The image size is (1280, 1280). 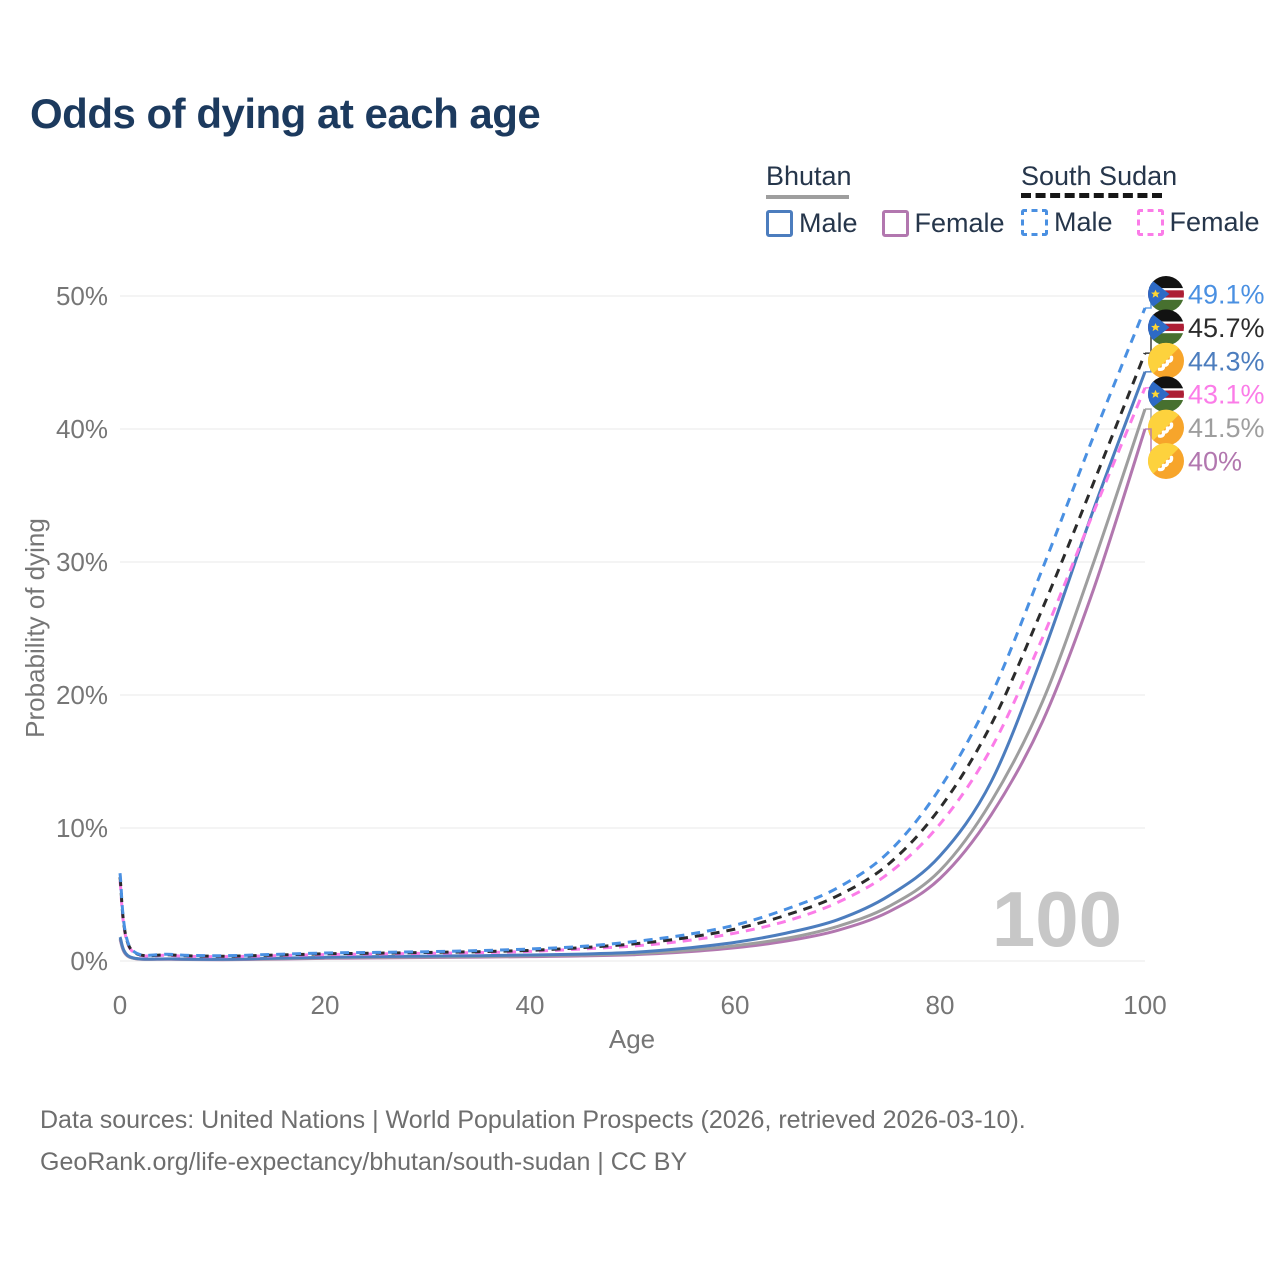 I want to click on legend-swatch-south-sudan-female-icon, so click(x=1150, y=222).